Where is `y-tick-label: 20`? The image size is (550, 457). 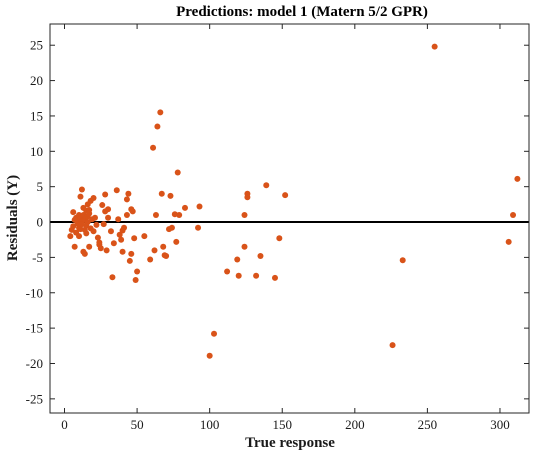
y-tick-label: 20 is located at coordinates (36, 80).